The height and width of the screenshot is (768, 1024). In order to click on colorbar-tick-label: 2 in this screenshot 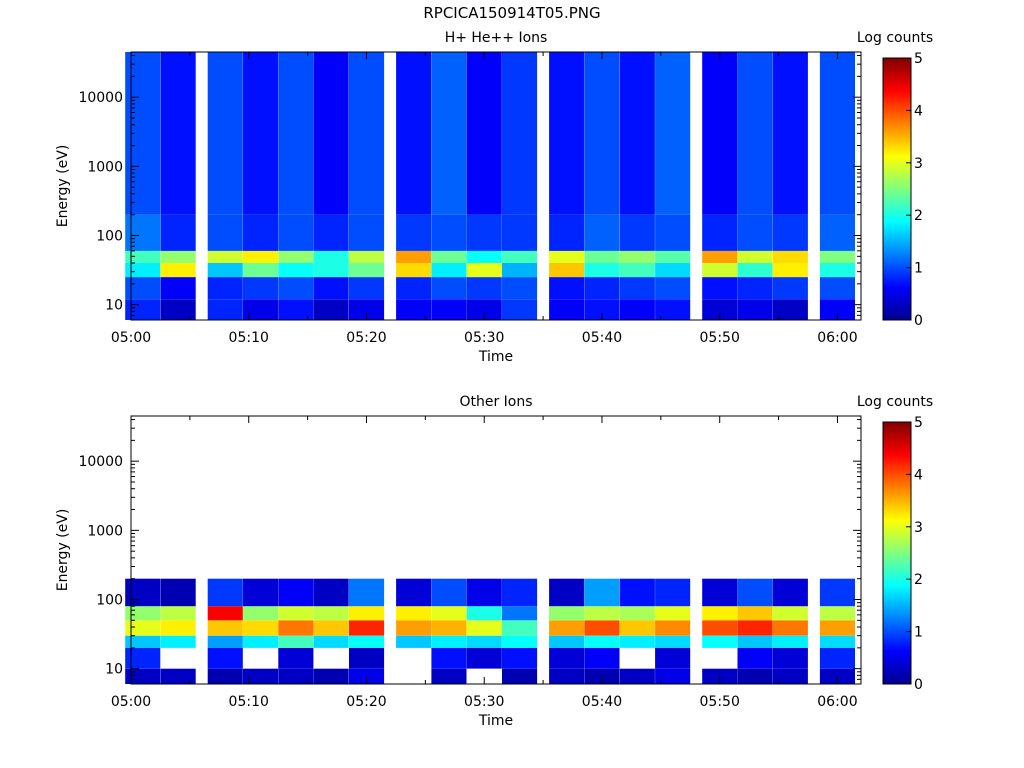, I will do `click(918, 580)`.